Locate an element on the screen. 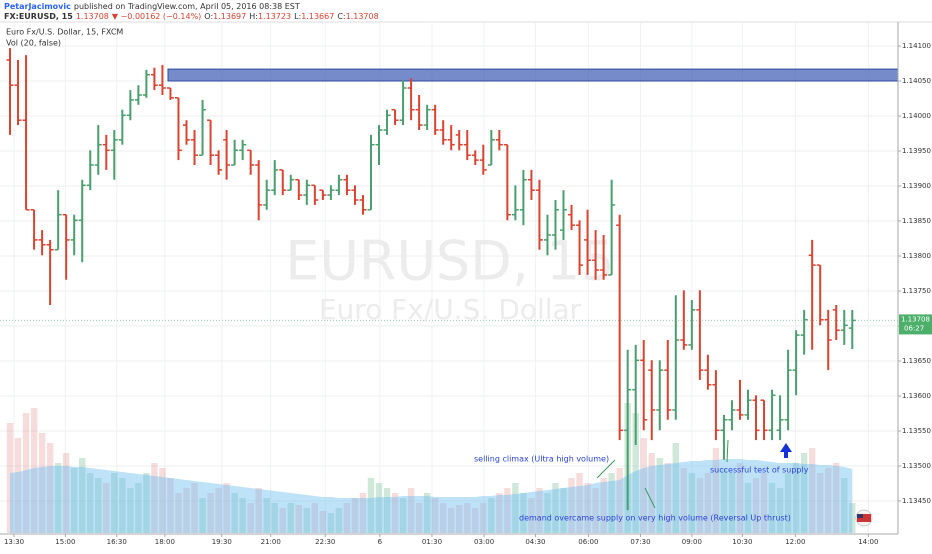 The height and width of the screenshot is (554, 932). y-tick-label: 1.13600 is located at coordinates (916, 396).